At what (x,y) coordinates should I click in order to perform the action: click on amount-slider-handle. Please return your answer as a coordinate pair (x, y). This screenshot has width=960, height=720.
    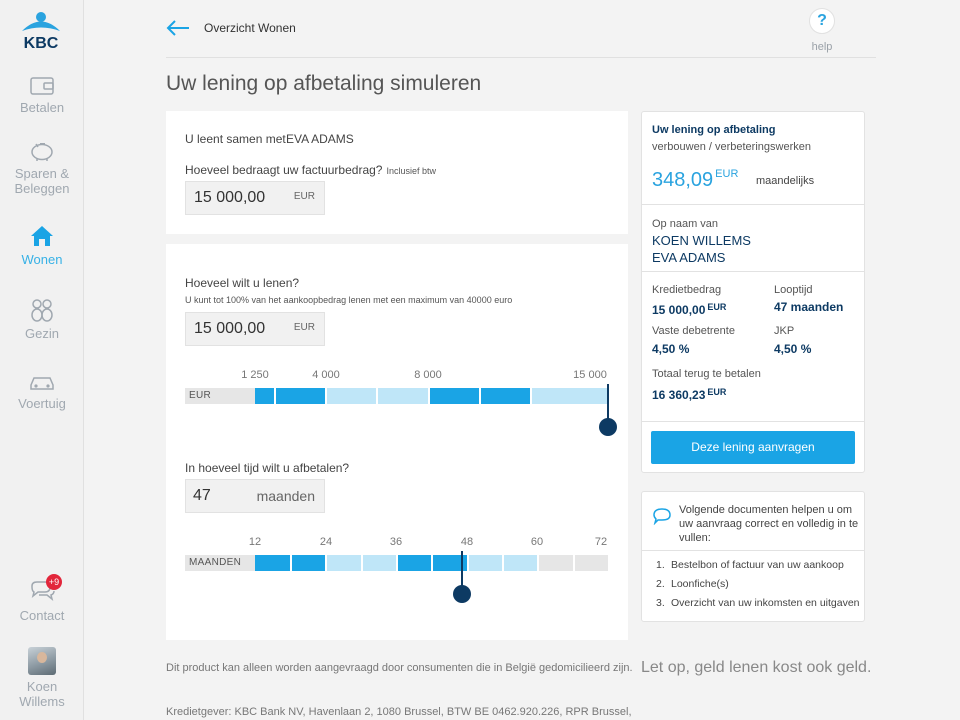
    Looking at the image, I should click on (608, 427).